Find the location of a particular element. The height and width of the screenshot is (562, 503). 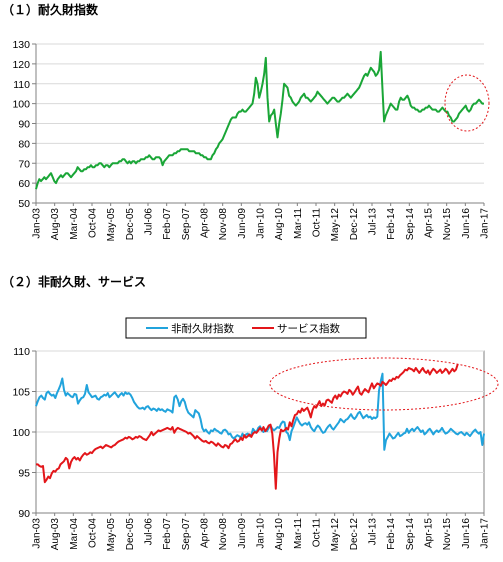

y-tick-label-120: 120 is located at coordinates (21, 65).